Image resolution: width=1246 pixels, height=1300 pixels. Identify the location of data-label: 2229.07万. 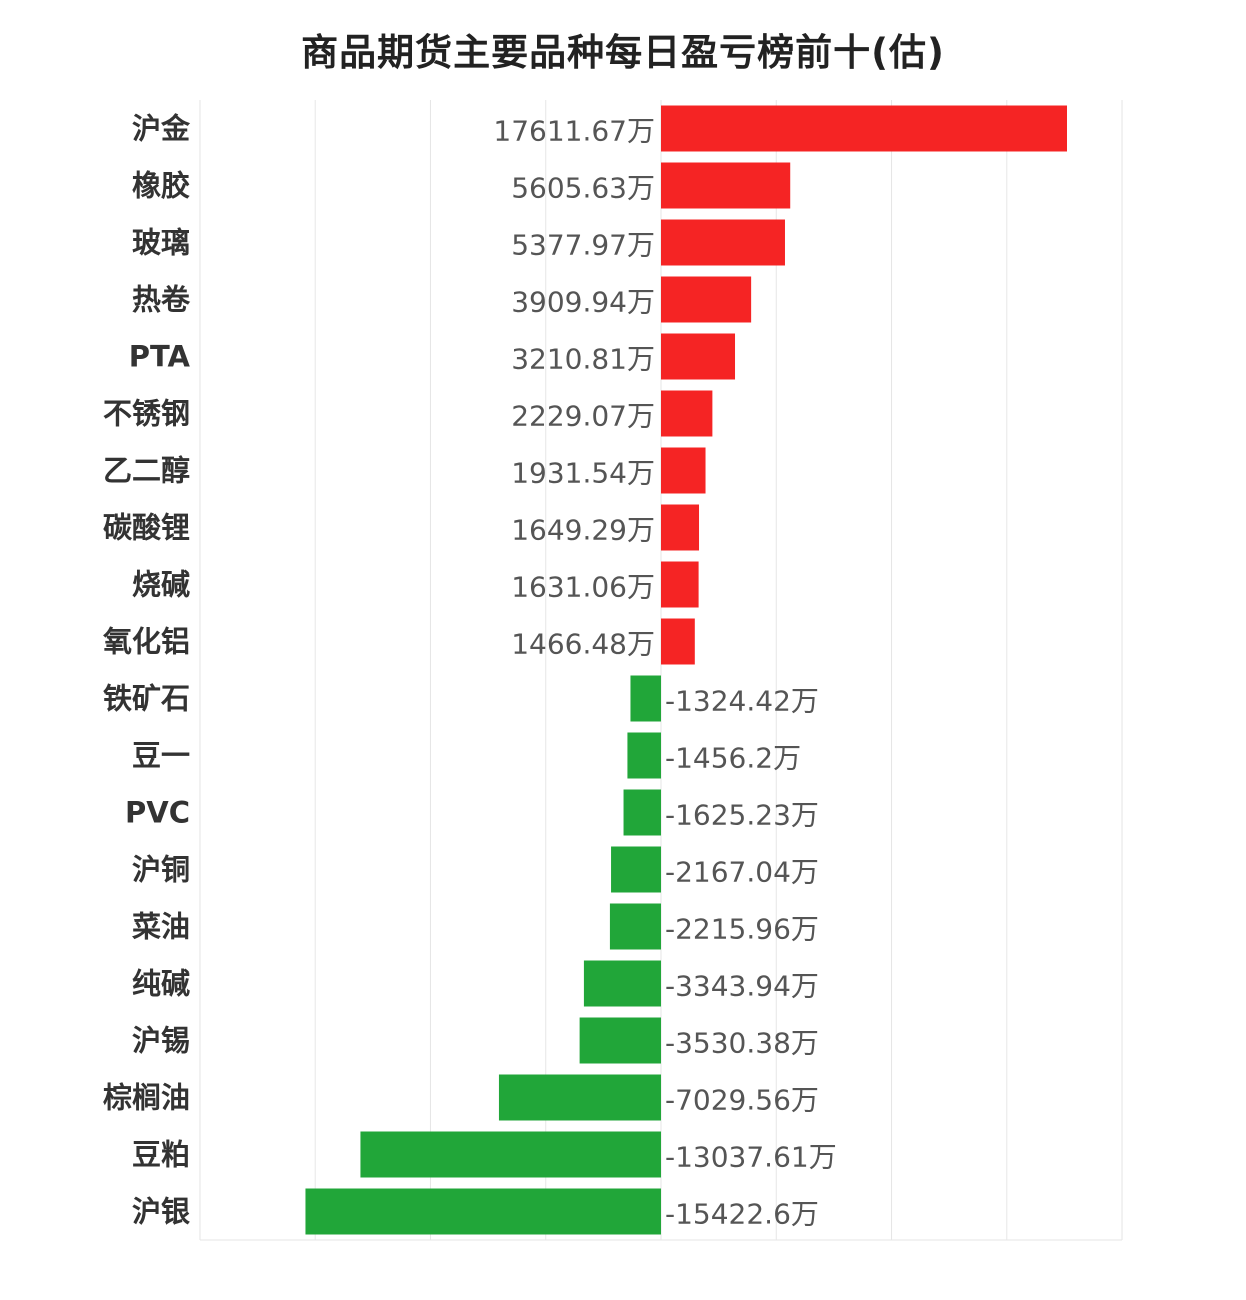
(583, 416).